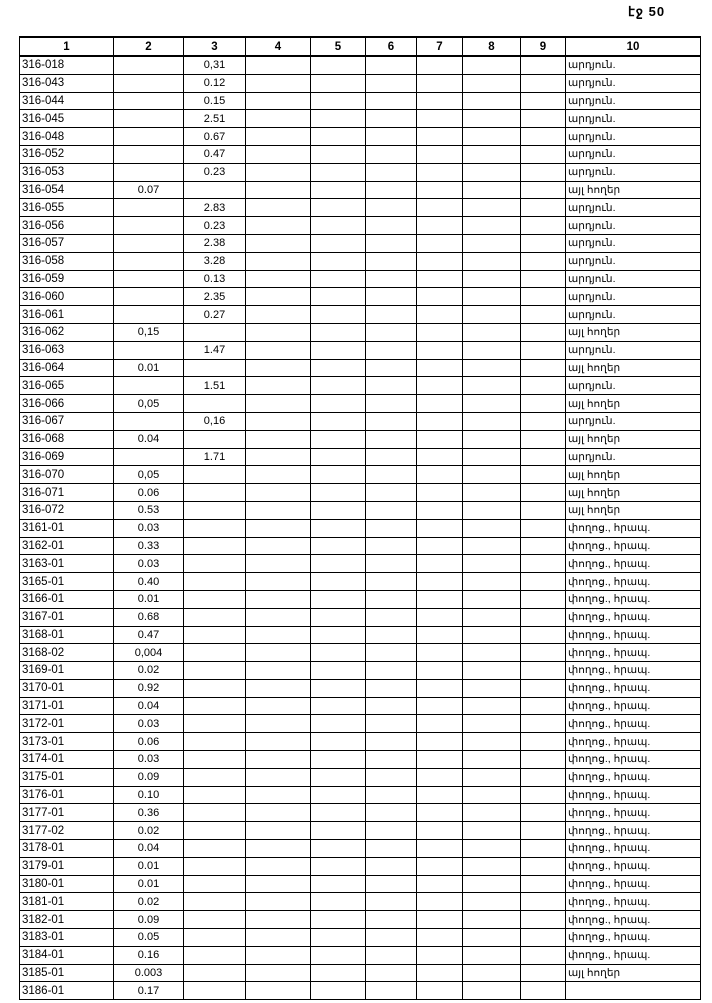 This screenshot has width=712, height=1003. I want to click on parcel-code-cell: 316-063, so click(66, 350).